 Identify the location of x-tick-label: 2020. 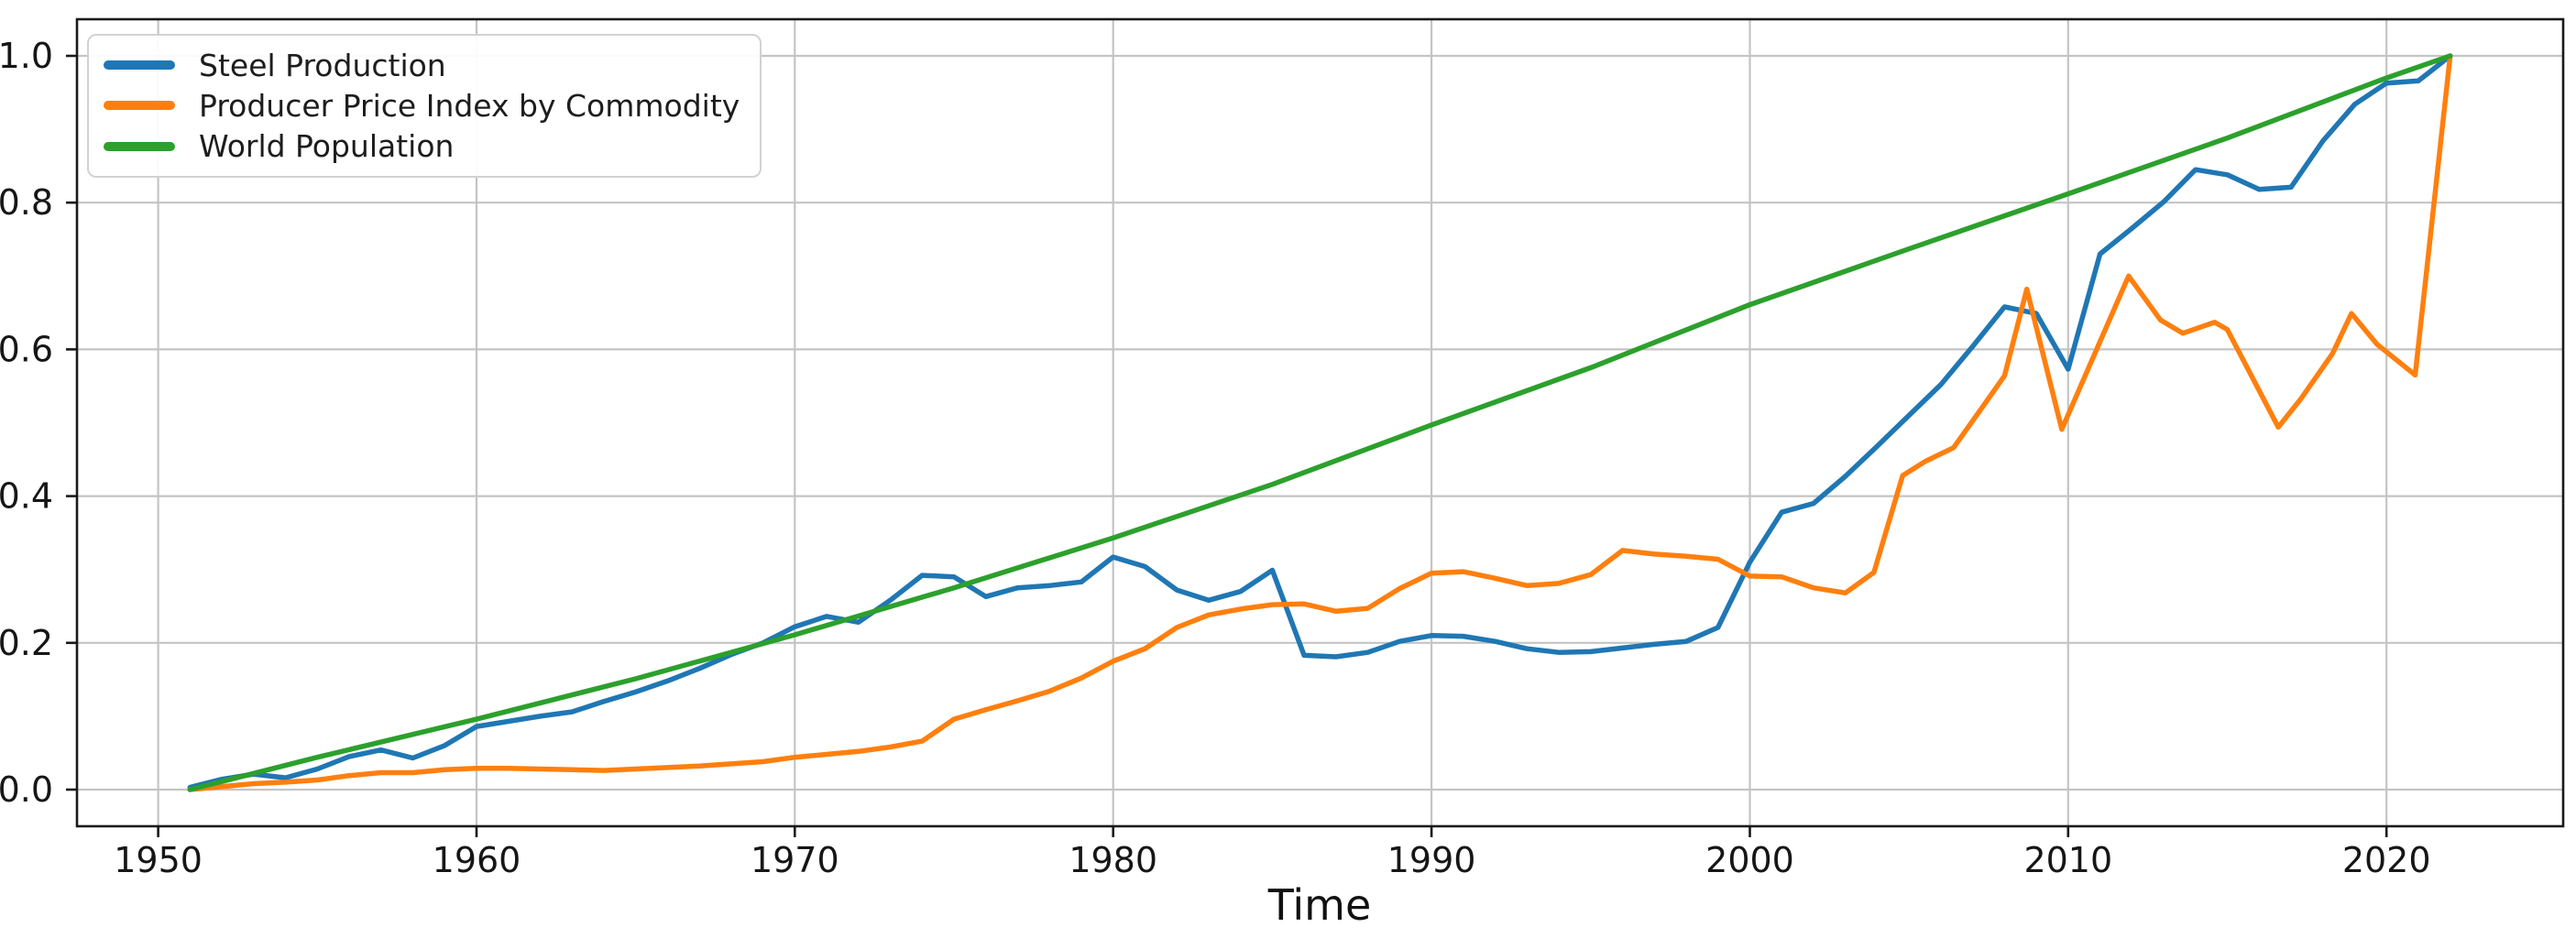
(2386, 860).